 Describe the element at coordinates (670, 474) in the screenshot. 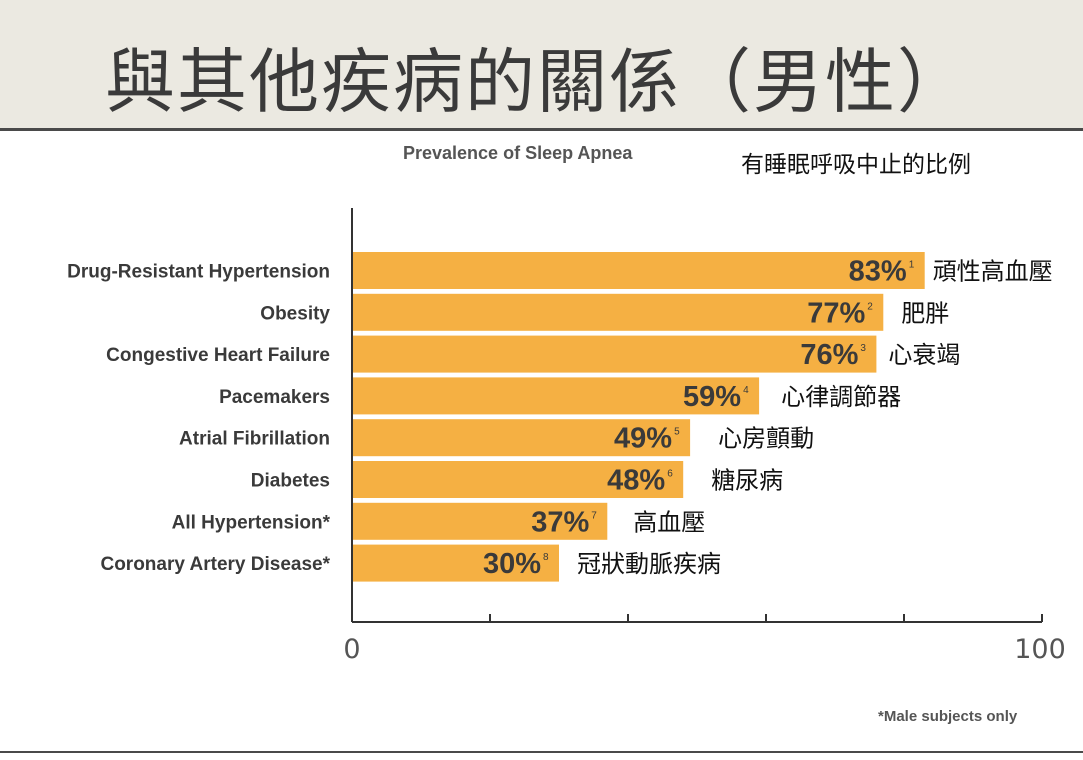

I see `footnote-ref-5: 6` at that location.